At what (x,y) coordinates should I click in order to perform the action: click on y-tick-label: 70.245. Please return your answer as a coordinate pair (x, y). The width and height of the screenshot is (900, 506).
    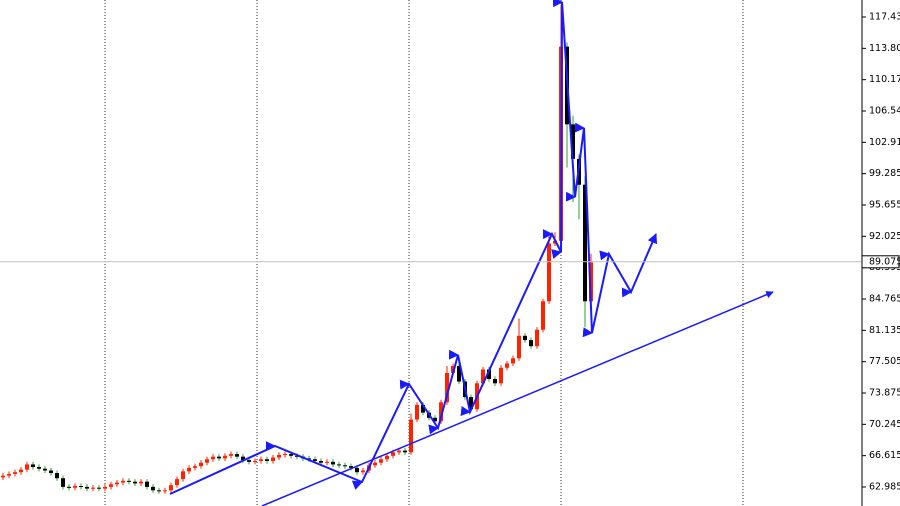
    Looking at the image, I should click on (884, 424).